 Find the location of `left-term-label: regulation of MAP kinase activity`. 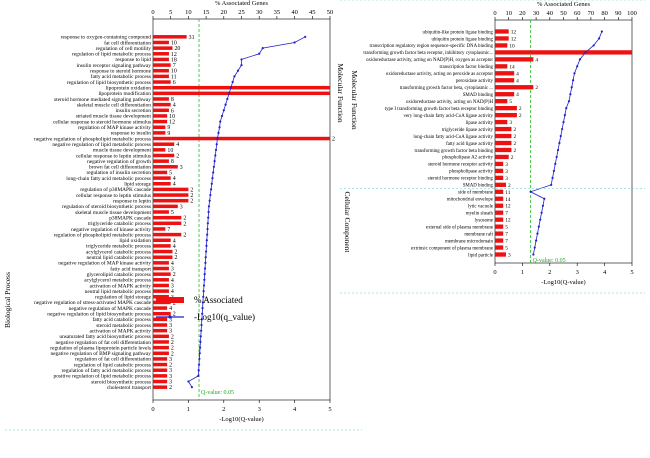

left-term-label: regulation of MAP kinase activity is located at coordinates (114, 127).